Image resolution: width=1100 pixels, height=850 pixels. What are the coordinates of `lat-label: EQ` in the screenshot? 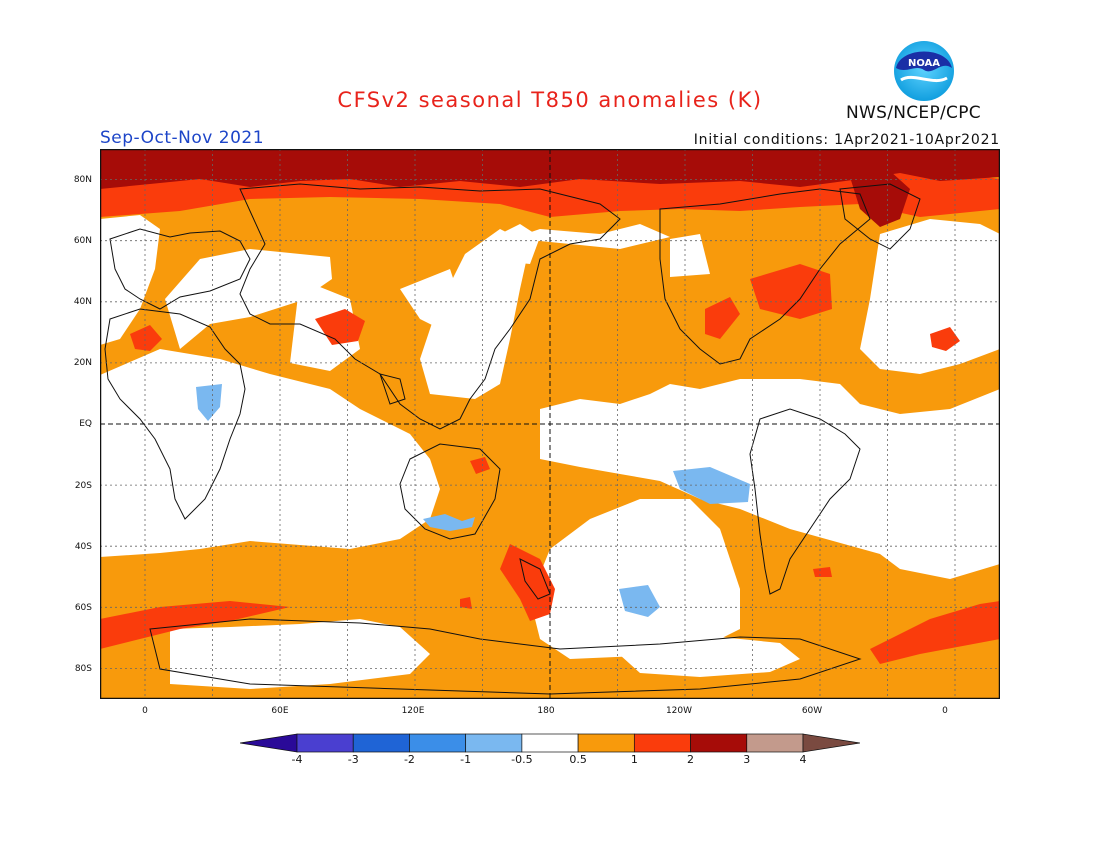 It's located at (85, 424).